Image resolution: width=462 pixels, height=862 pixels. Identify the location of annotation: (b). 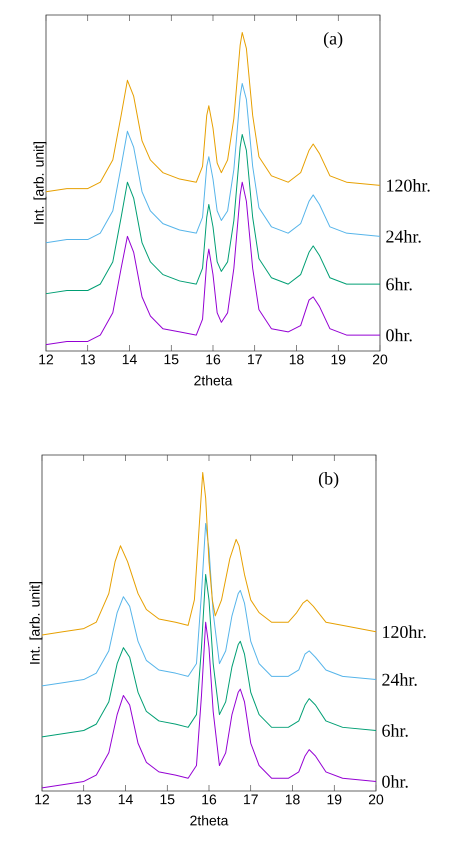
(328, 480).